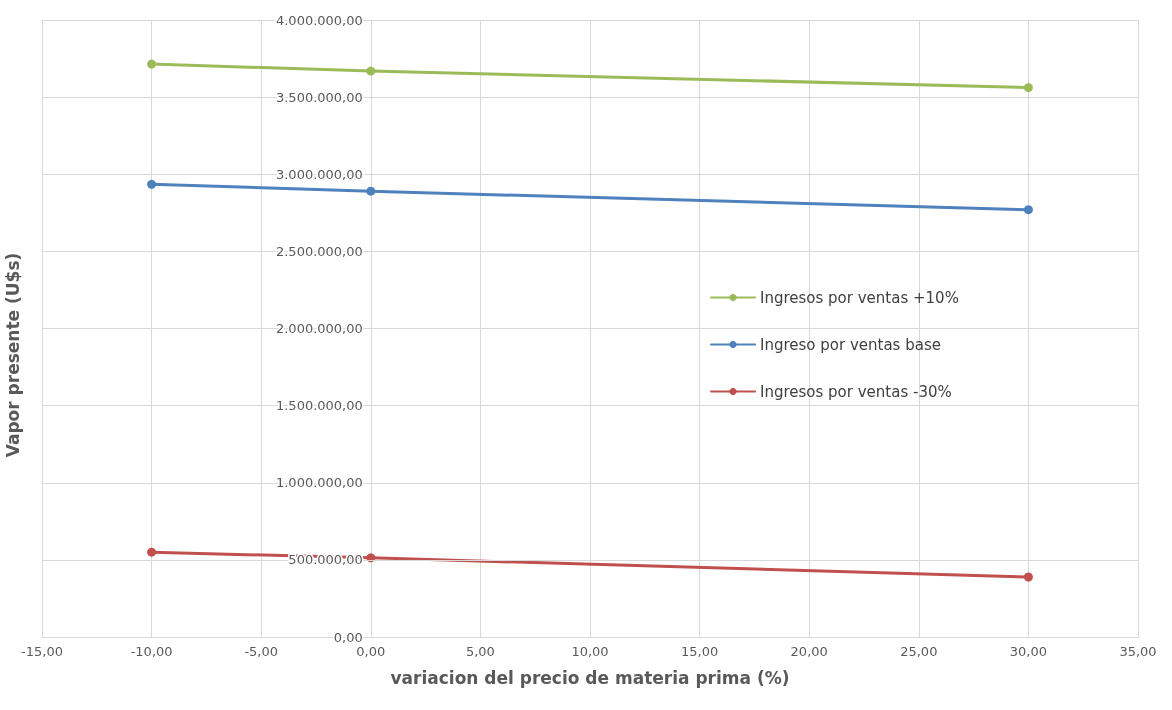 Image resolution: width=1172 pixels, height=710 pixels. Describe the element at coordinates (12, 355) in the screenshot. I see `y-axis-title: Vapor presente (U$s)` at that location.